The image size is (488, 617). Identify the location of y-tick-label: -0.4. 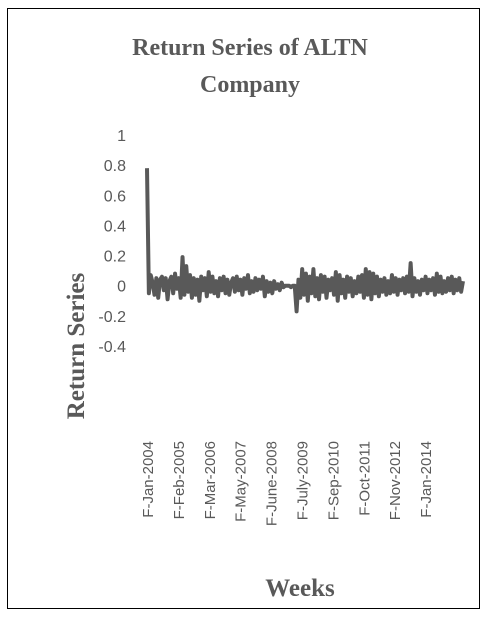
(112, 347).